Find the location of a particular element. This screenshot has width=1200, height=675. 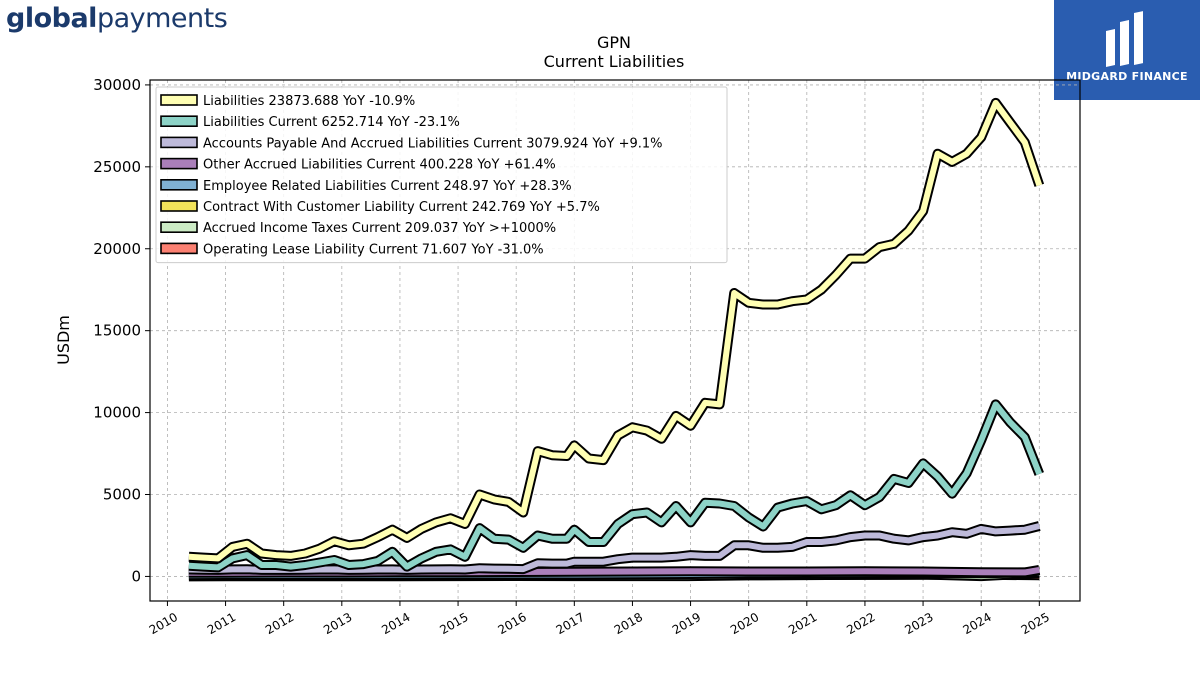

y-tick-label: 20000 is located at coordinates (117, 249).